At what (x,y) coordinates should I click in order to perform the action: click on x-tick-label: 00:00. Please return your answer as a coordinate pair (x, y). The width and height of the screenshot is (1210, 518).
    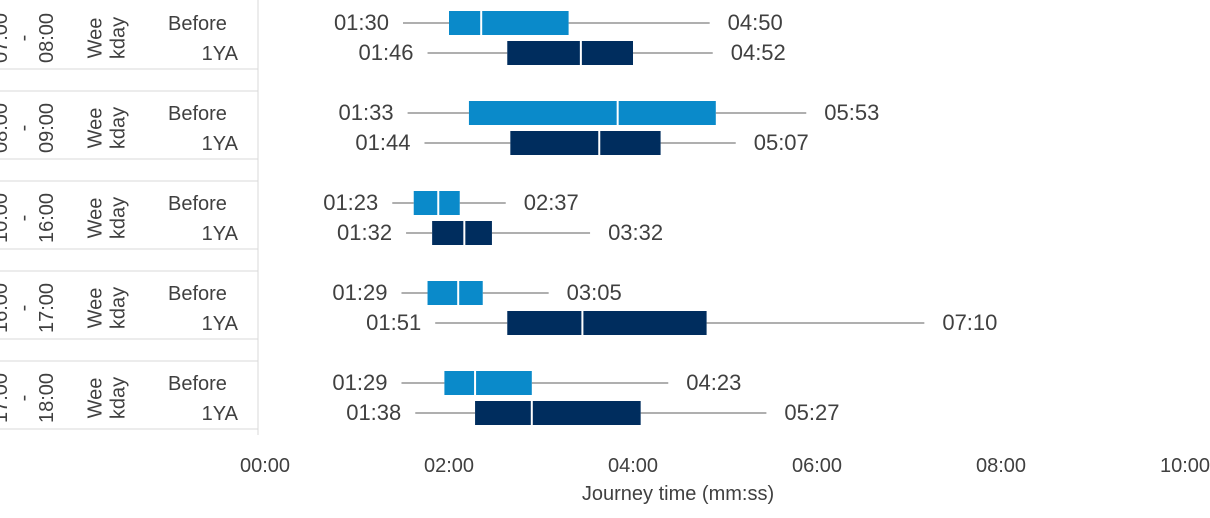
    Looking at the image, I should click on (265, 466).